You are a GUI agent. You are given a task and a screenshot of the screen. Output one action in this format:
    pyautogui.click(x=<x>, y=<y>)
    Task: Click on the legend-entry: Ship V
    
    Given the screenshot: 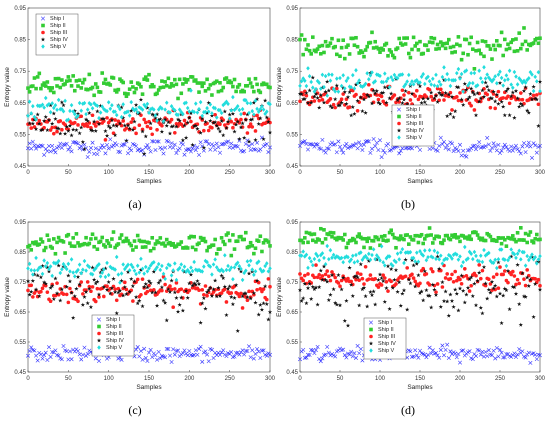 What is the action you would take?
    pyautogui.click(x=114, y=348)
    